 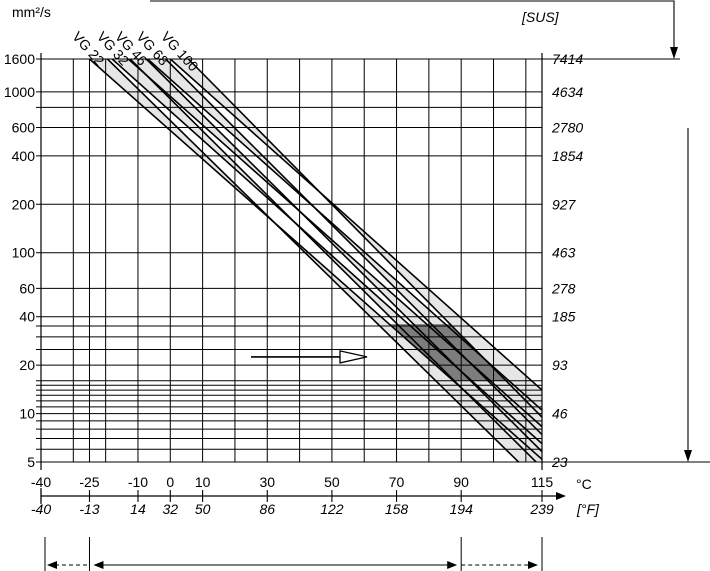 What do you see at coordinates (24, 156) in the screenshot?
I see `y-tick-label: 400` at bounding box center [24, 156].